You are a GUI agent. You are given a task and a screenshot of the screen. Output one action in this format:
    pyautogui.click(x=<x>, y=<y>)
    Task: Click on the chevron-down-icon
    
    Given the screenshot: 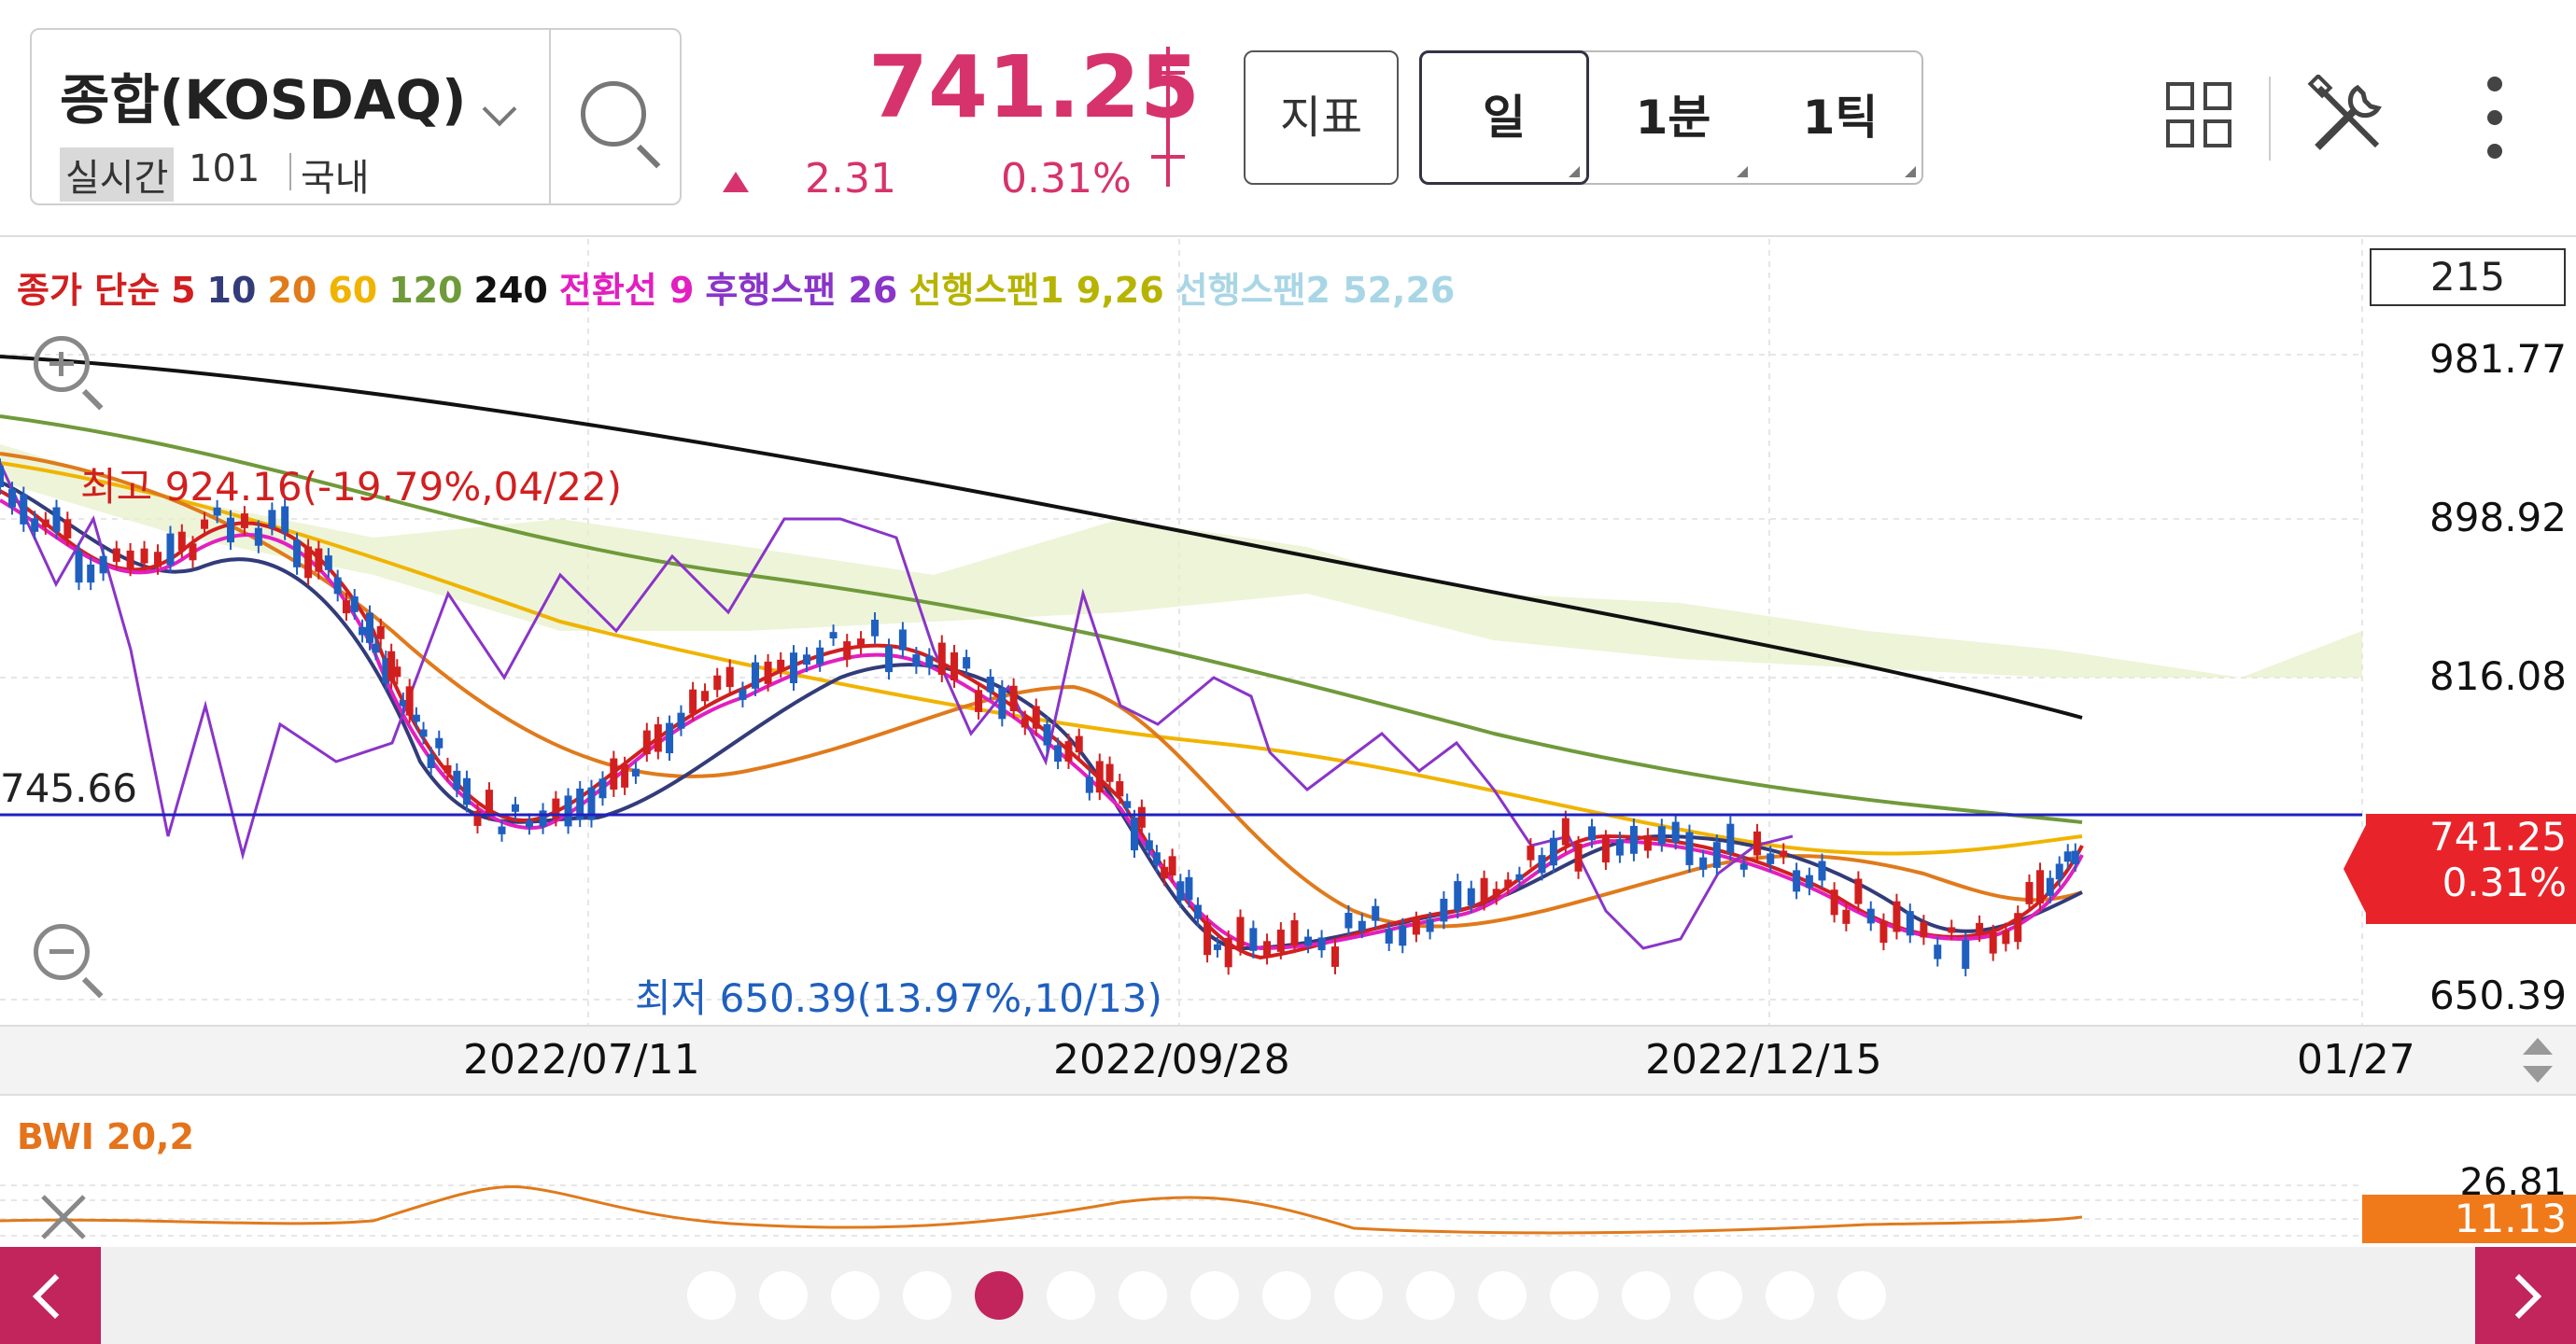 What is the action you would take?
    pyautogui.click(x=500, y=109)
    